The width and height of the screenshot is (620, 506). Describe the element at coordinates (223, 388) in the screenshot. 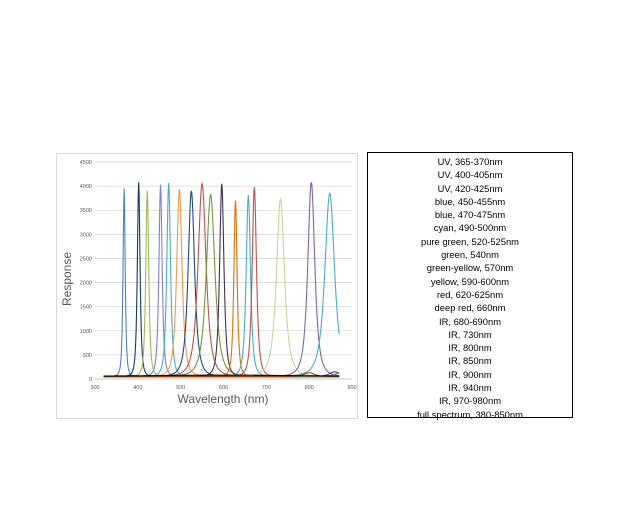

I see `x-tick-label: 600` at that location.